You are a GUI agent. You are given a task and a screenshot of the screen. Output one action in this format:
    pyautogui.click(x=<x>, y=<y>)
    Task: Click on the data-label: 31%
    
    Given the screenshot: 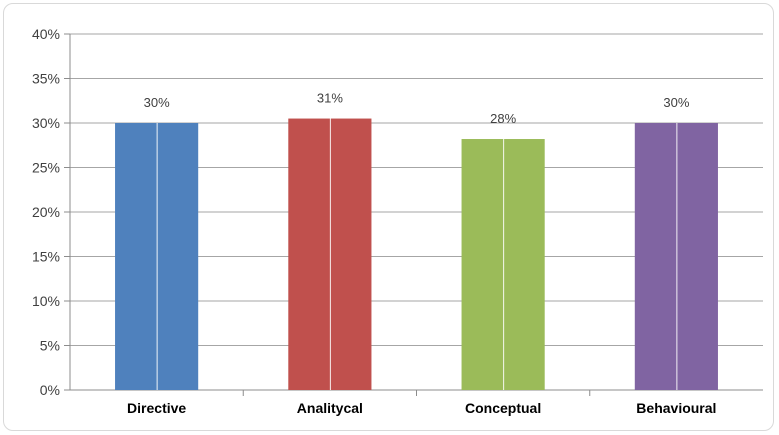 What is the action you would take?
    pyautogui.click(x=330, y=98)
    